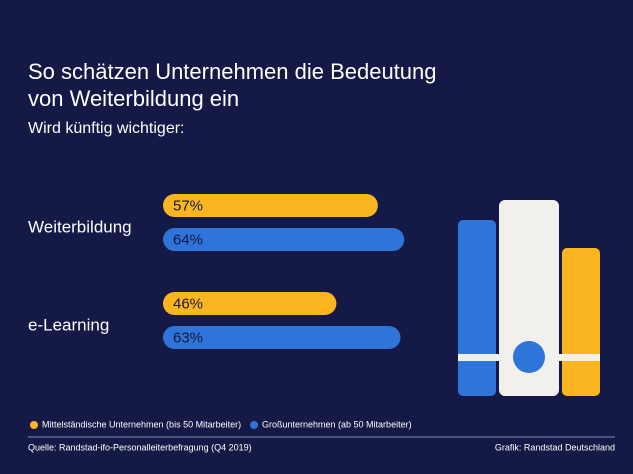 This screenshot has width=633, height=474. I want to click on category-label: e-Learning, so click(68, 324).